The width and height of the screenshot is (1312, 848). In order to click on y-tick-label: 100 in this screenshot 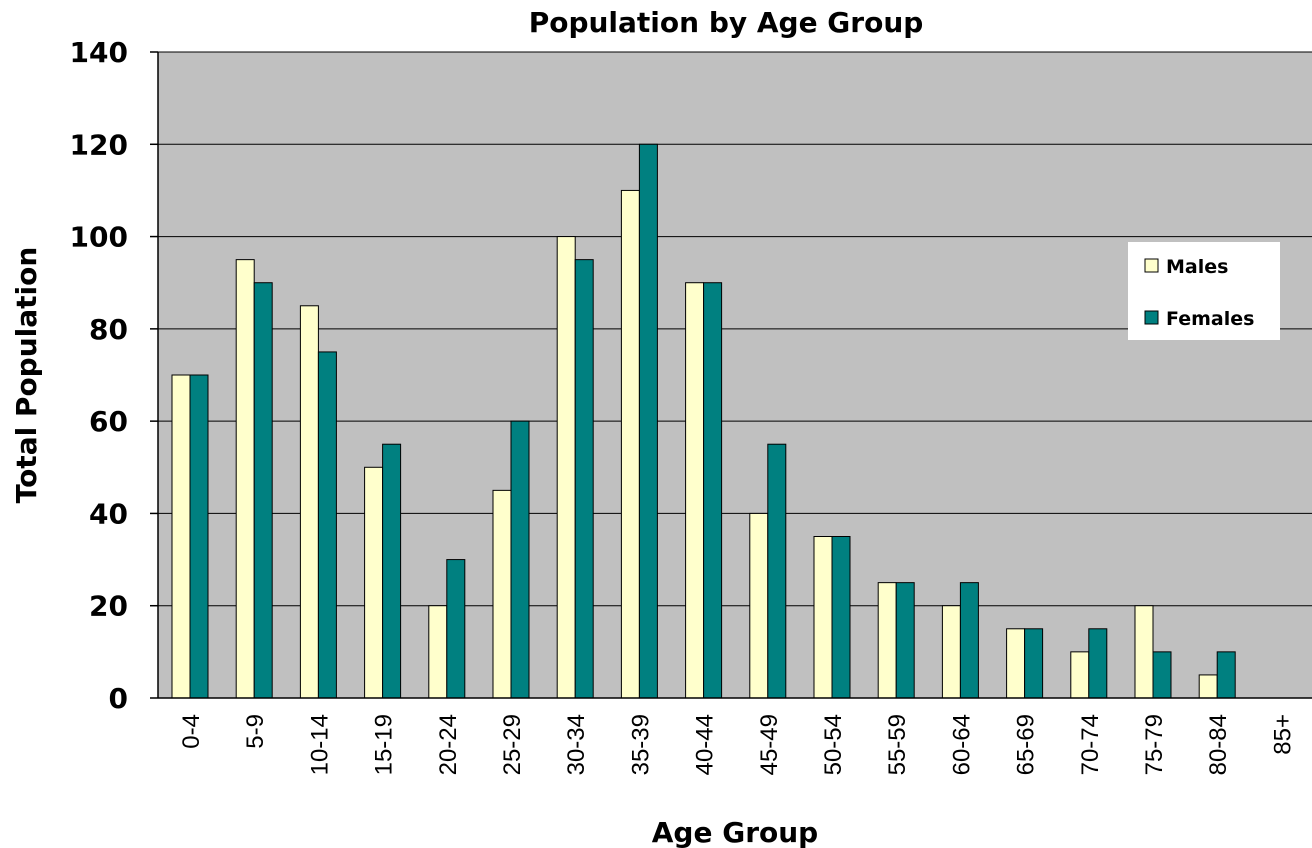, I will do `click(99, 237)`.